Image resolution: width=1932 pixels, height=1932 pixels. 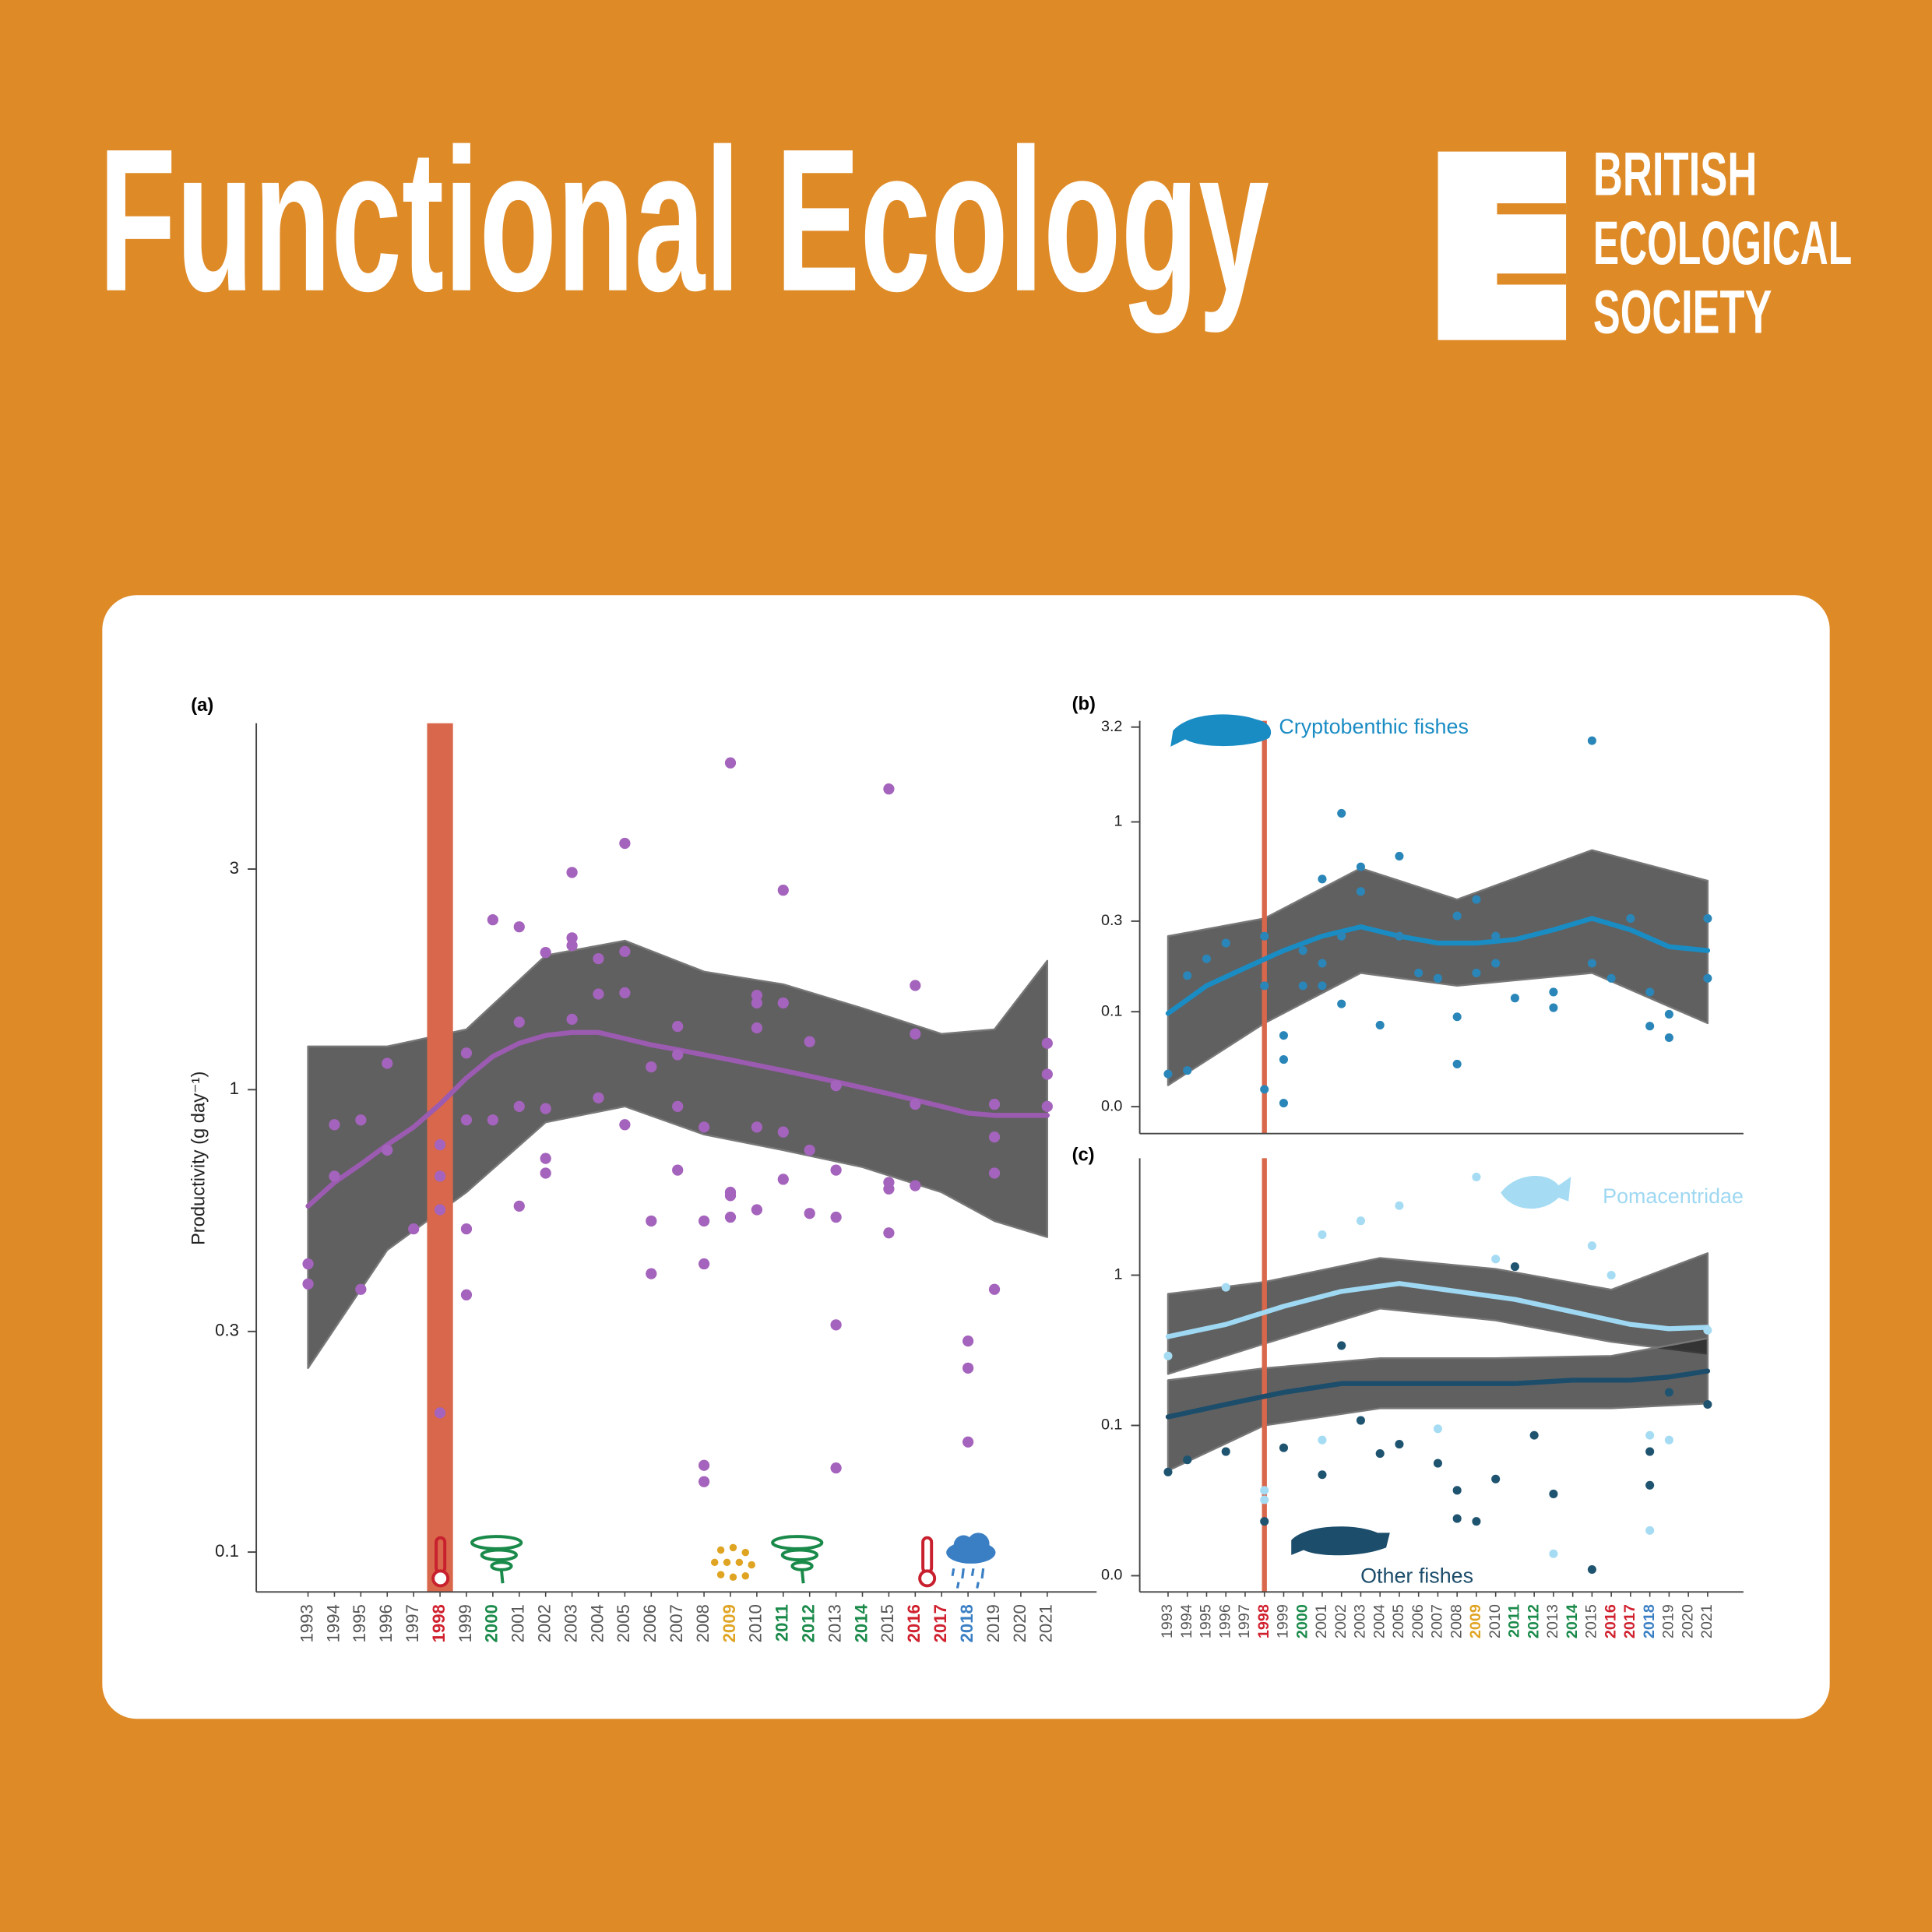 I want to click on panel-label: (b), so click(x=1084, y=704).